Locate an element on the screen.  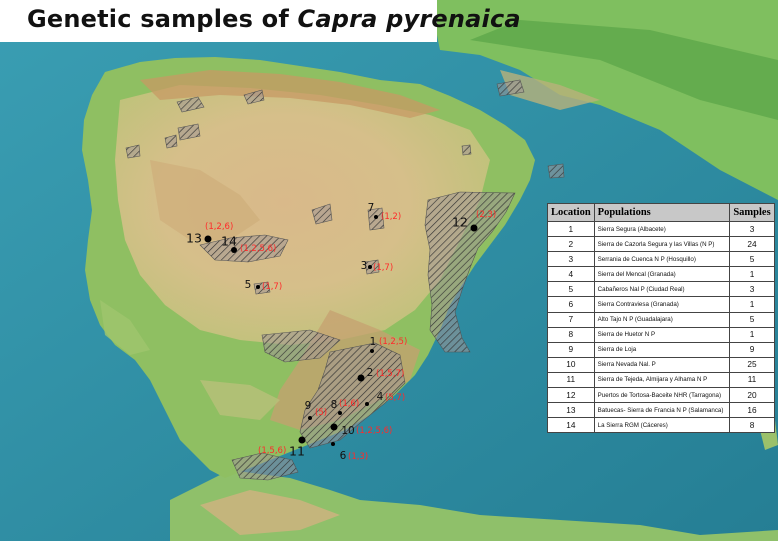
cell-population: Sierra Contraviesa (Granada) is located at coordinates (662, 304).